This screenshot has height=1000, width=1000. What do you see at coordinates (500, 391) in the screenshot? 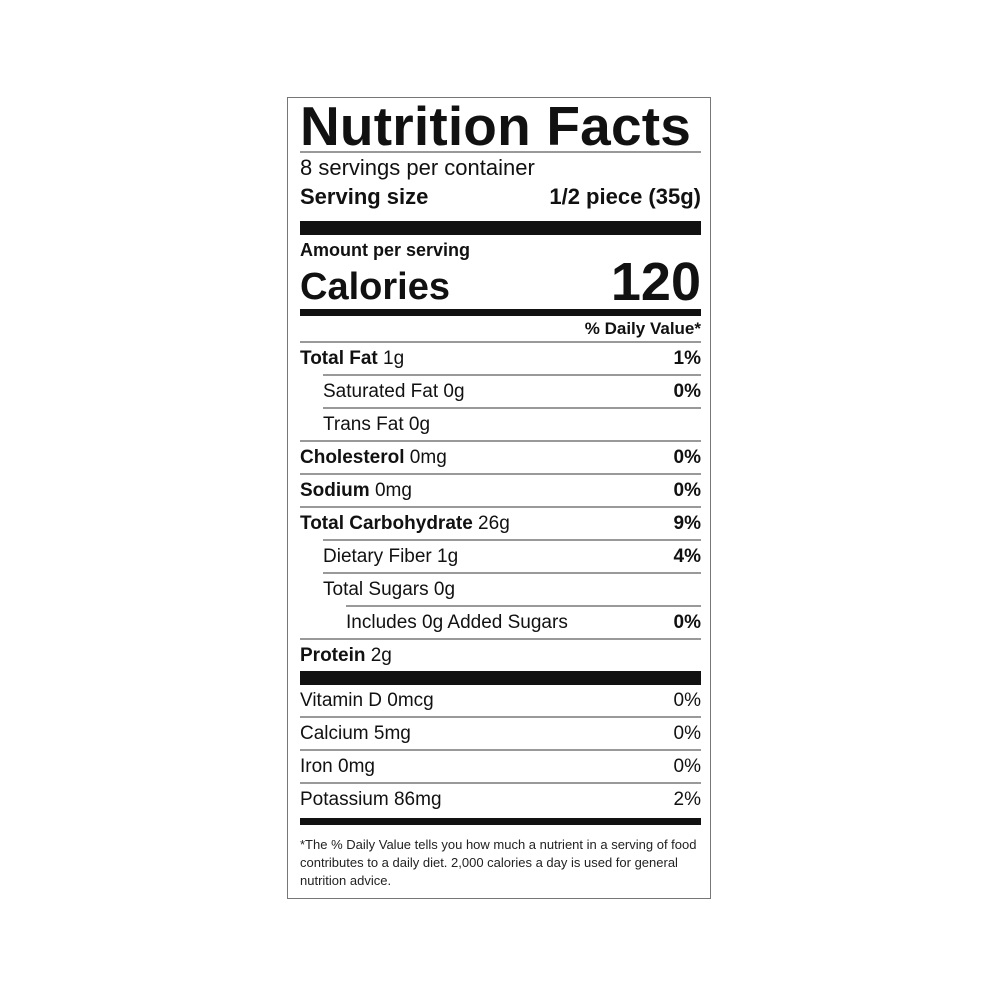
I see `nutrient-row: Saturated Fat 0g 0%` at bounding box center [500, 391].